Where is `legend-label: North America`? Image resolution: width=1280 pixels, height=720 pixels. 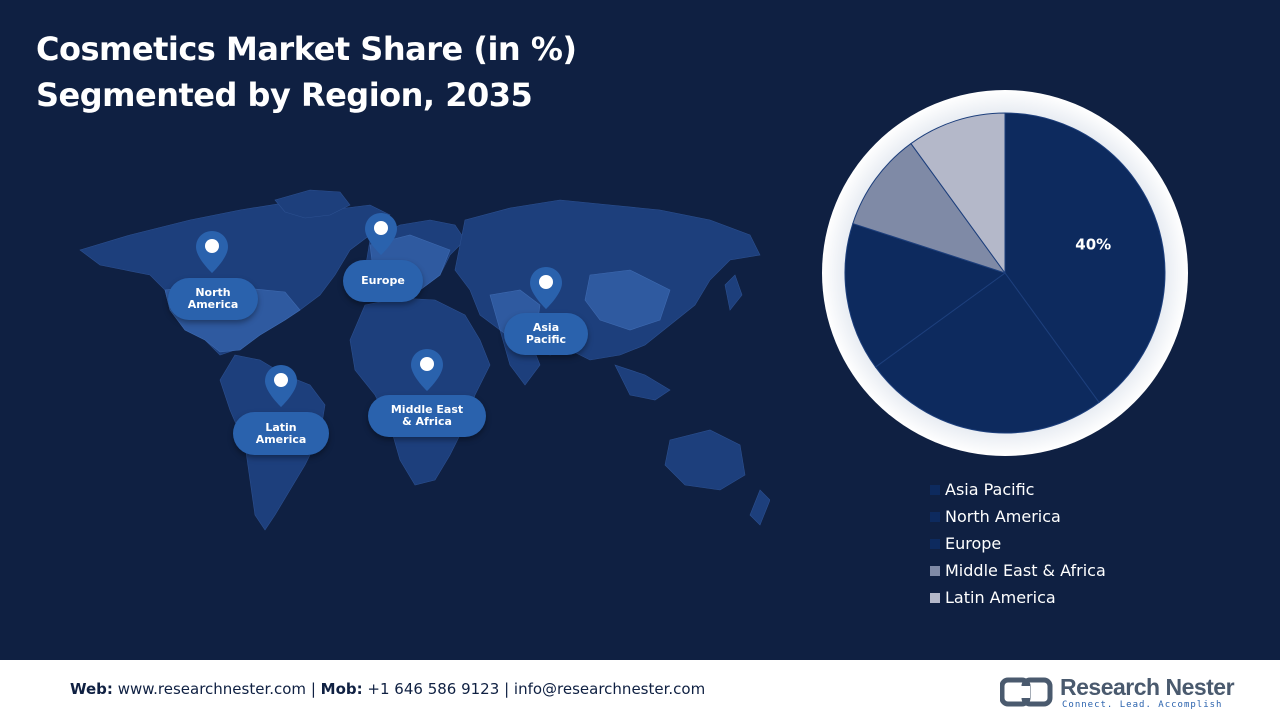
legend-label: North America is located at coordinates (1003, 516).